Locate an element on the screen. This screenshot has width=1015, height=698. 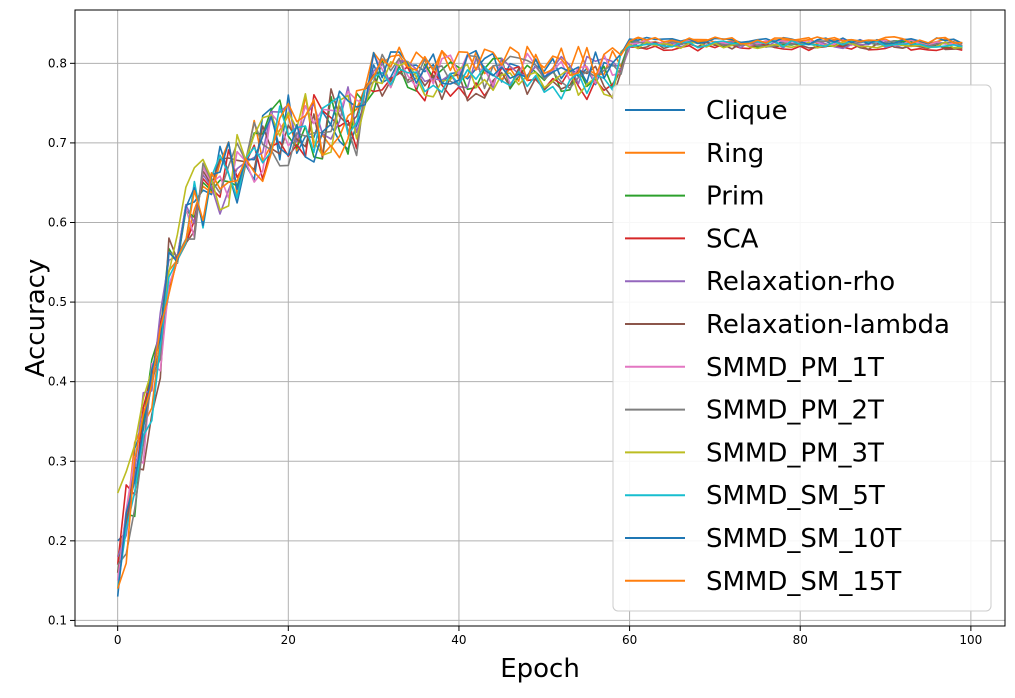
legend-label: SCA is located at coordinates (732, 239).